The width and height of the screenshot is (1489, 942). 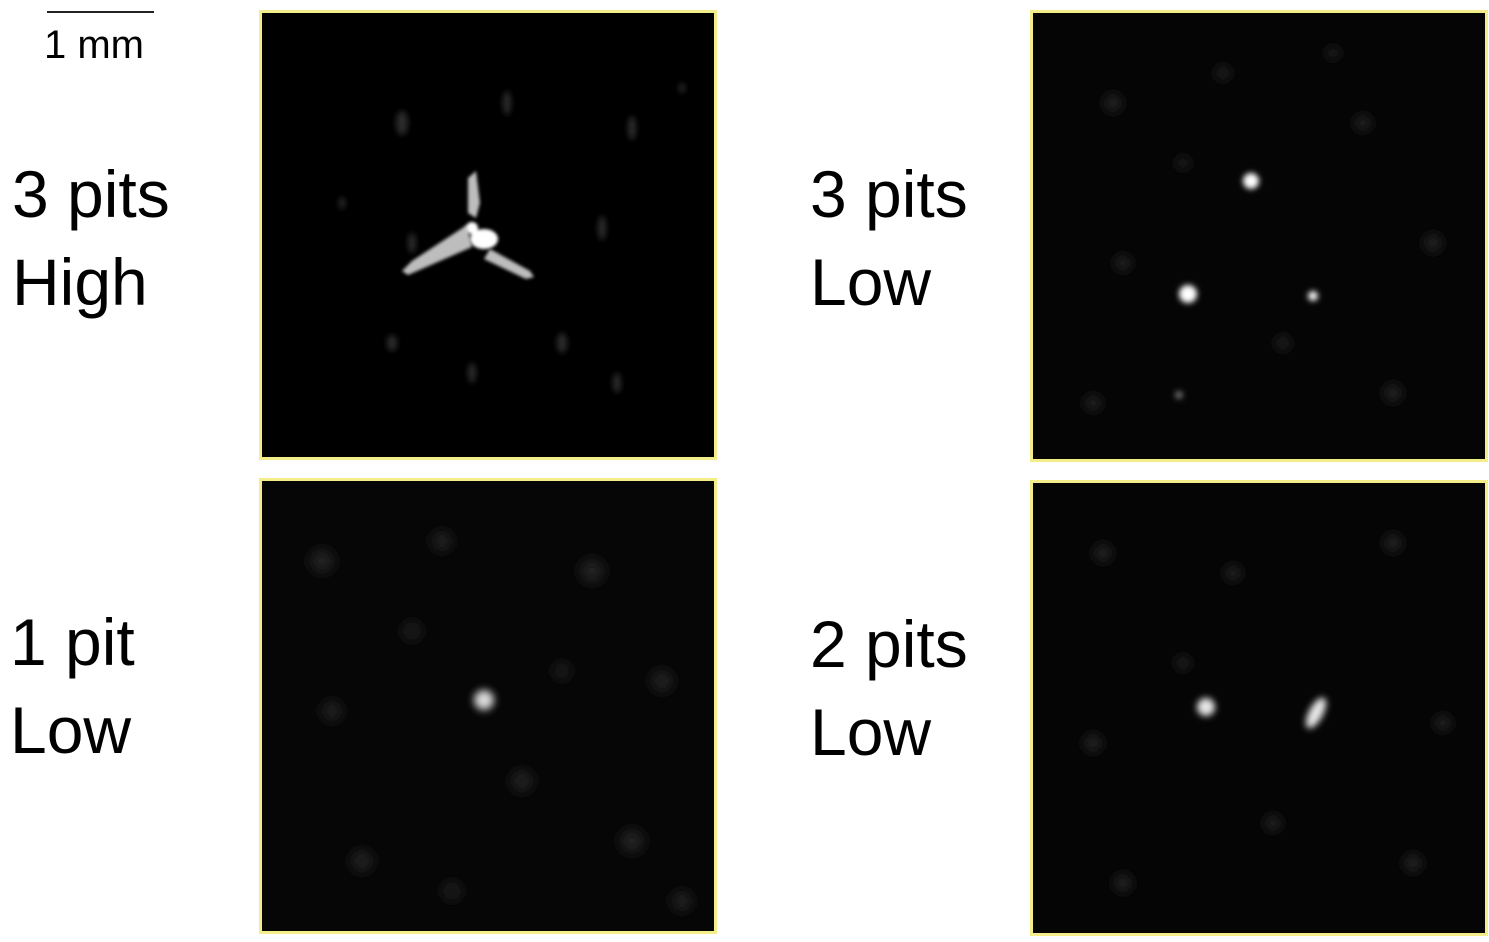 I want to click on image-panel-1pit-low, so click(x=488, y=706).